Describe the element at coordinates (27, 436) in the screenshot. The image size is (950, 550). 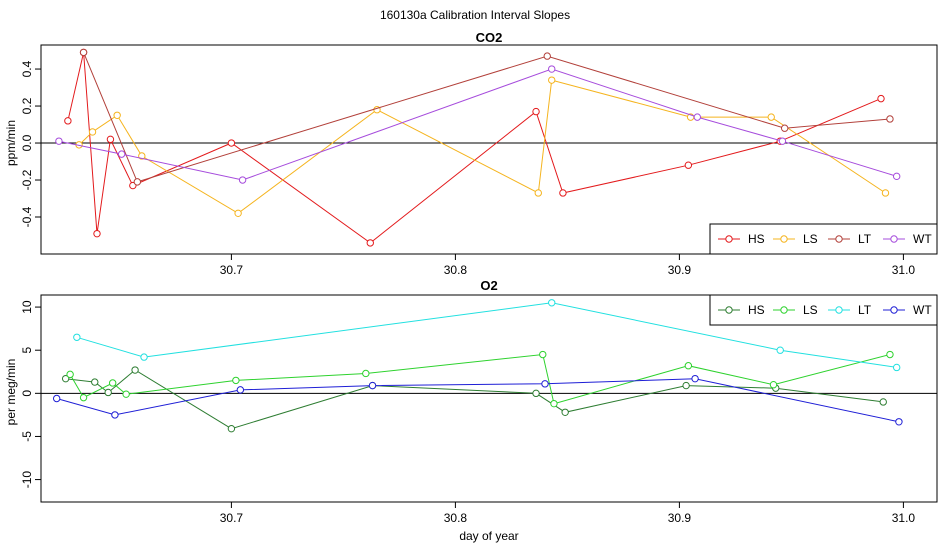
I see `o2-y-tick-label: -5` at that location.